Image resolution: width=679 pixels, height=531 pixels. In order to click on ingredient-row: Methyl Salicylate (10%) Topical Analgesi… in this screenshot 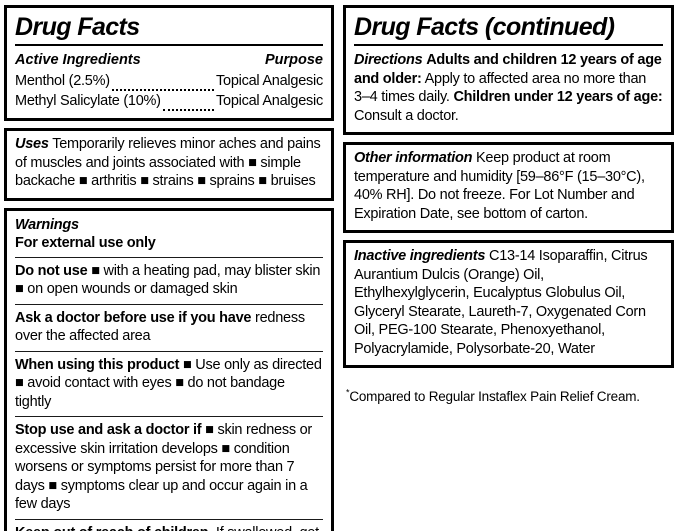, I will do `click(169, 101)`.